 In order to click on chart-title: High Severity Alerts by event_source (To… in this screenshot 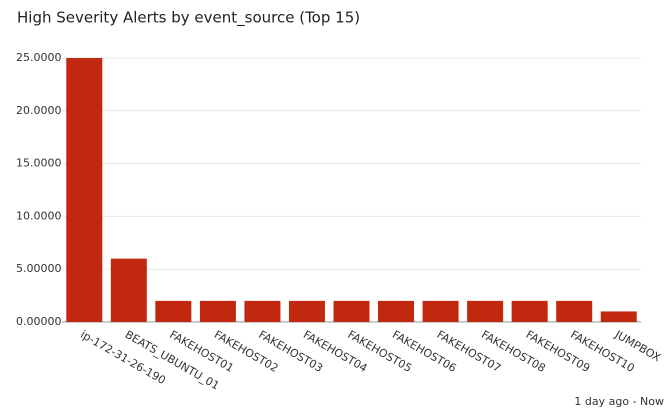, I will do `click(188, 18)`.